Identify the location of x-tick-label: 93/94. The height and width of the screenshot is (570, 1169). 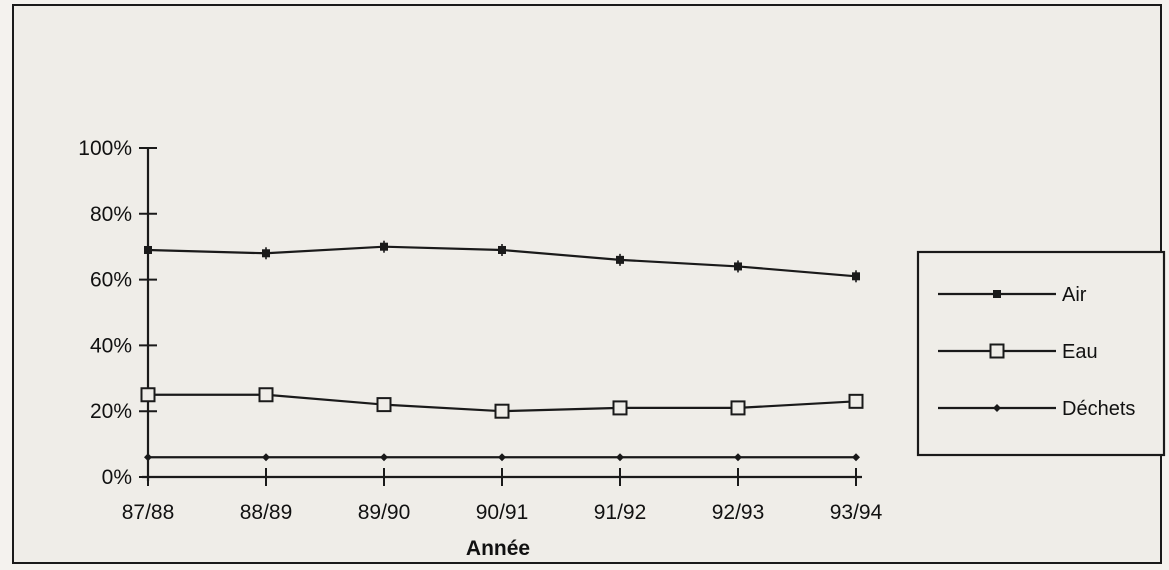
(856, 512).